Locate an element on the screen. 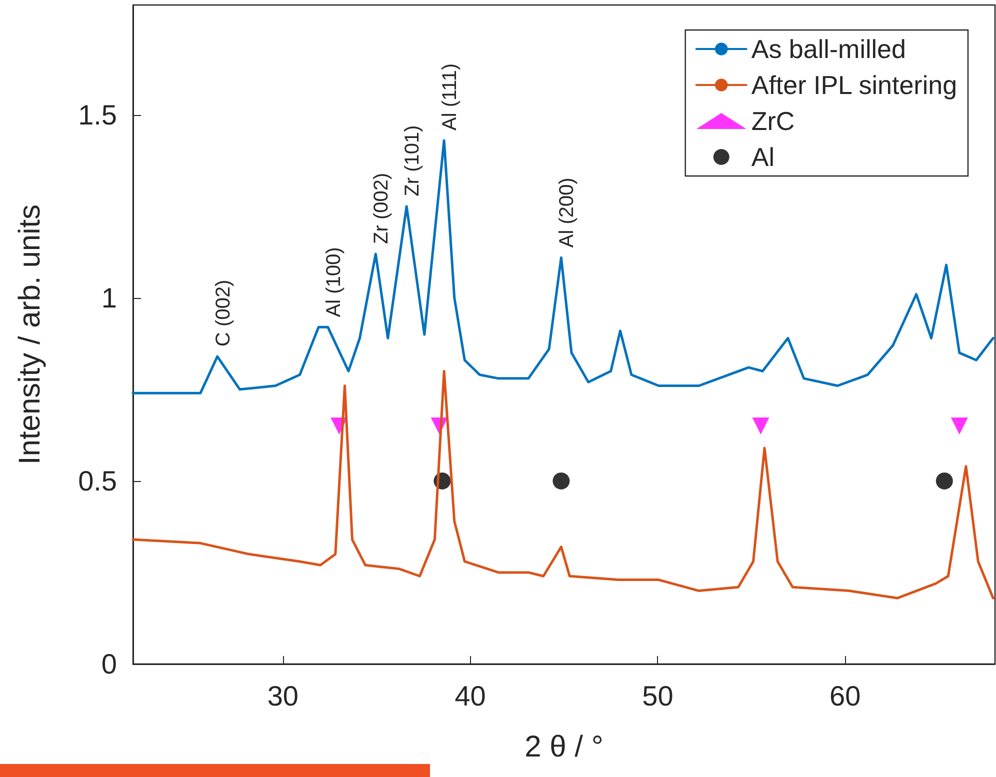 Image resolution: width=996 pixels, height=777 pixels. x-tick-label: 50 is located at coordinates (658, 696).